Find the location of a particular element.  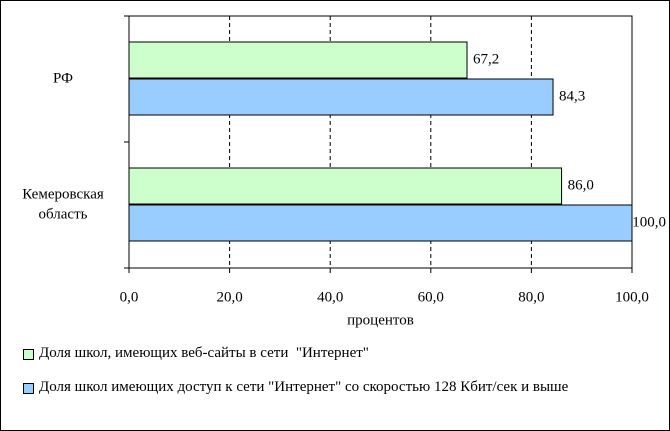

x-tick-label: 20,0 is located at coordinates (229, 297).